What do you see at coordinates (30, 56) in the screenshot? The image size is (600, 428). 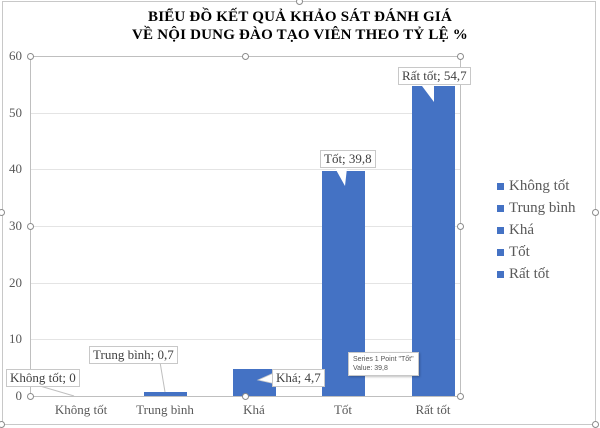 I see `plot-resize-handle-top-left` at bounding box center [30, 56].